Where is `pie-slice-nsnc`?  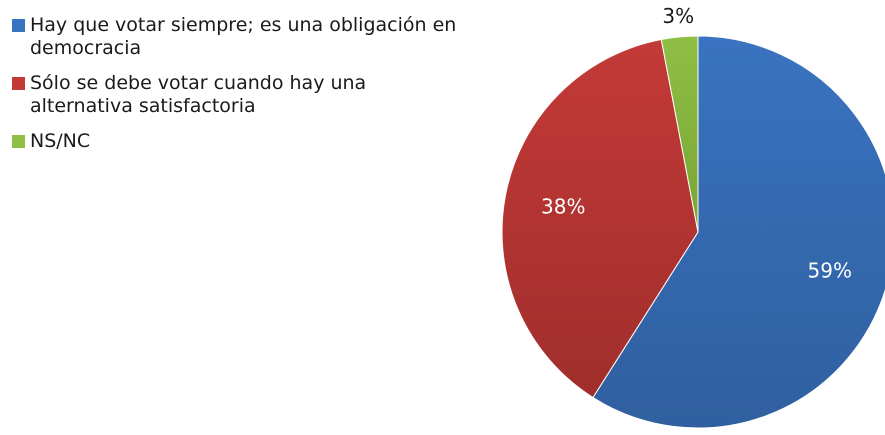
pie-slice-nsnc is located at coordinates (679, 134).